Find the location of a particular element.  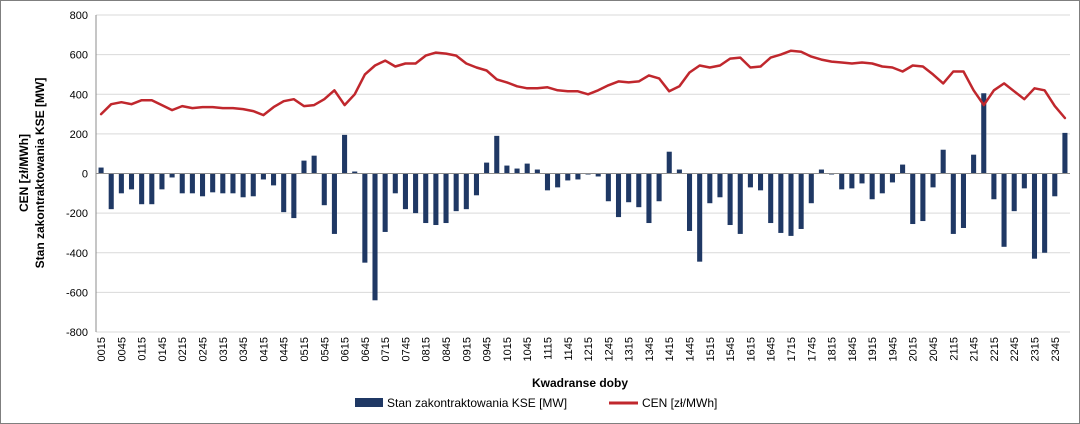

x-tick-label: 1445 is located at coordinates (691, 349).